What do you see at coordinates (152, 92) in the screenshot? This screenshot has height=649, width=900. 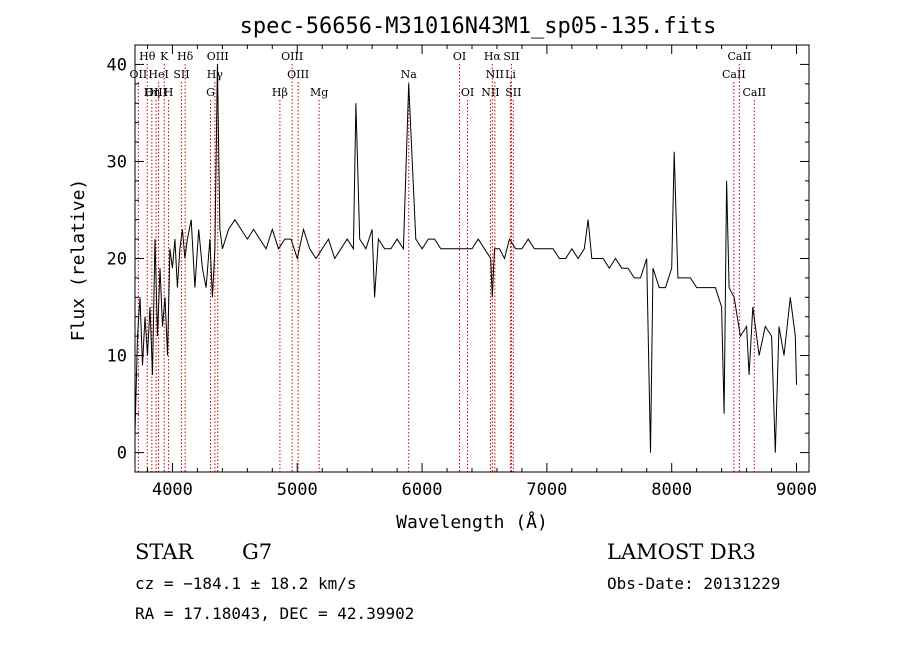 I see `line-marker-label-19: Hη` at bounding box center [152, 92].